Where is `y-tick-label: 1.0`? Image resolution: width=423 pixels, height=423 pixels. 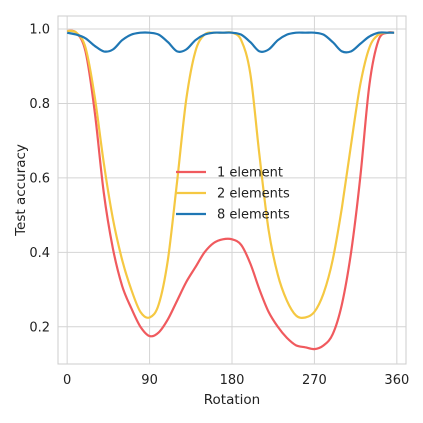 y-tick-label: 1.0 is located at coordinates (39, 30).